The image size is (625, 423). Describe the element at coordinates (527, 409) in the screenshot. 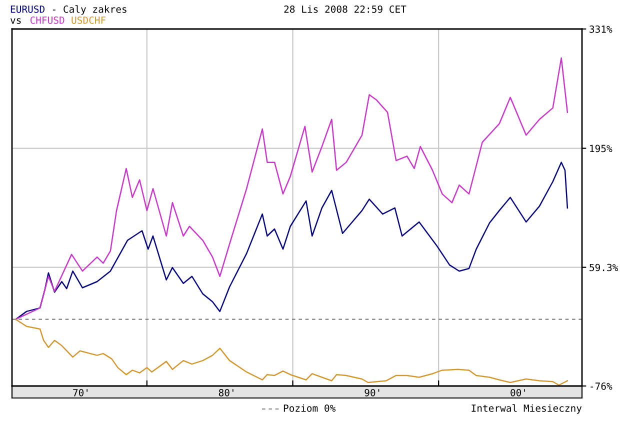

I see `text: Interwal Miesieczny` at that location.